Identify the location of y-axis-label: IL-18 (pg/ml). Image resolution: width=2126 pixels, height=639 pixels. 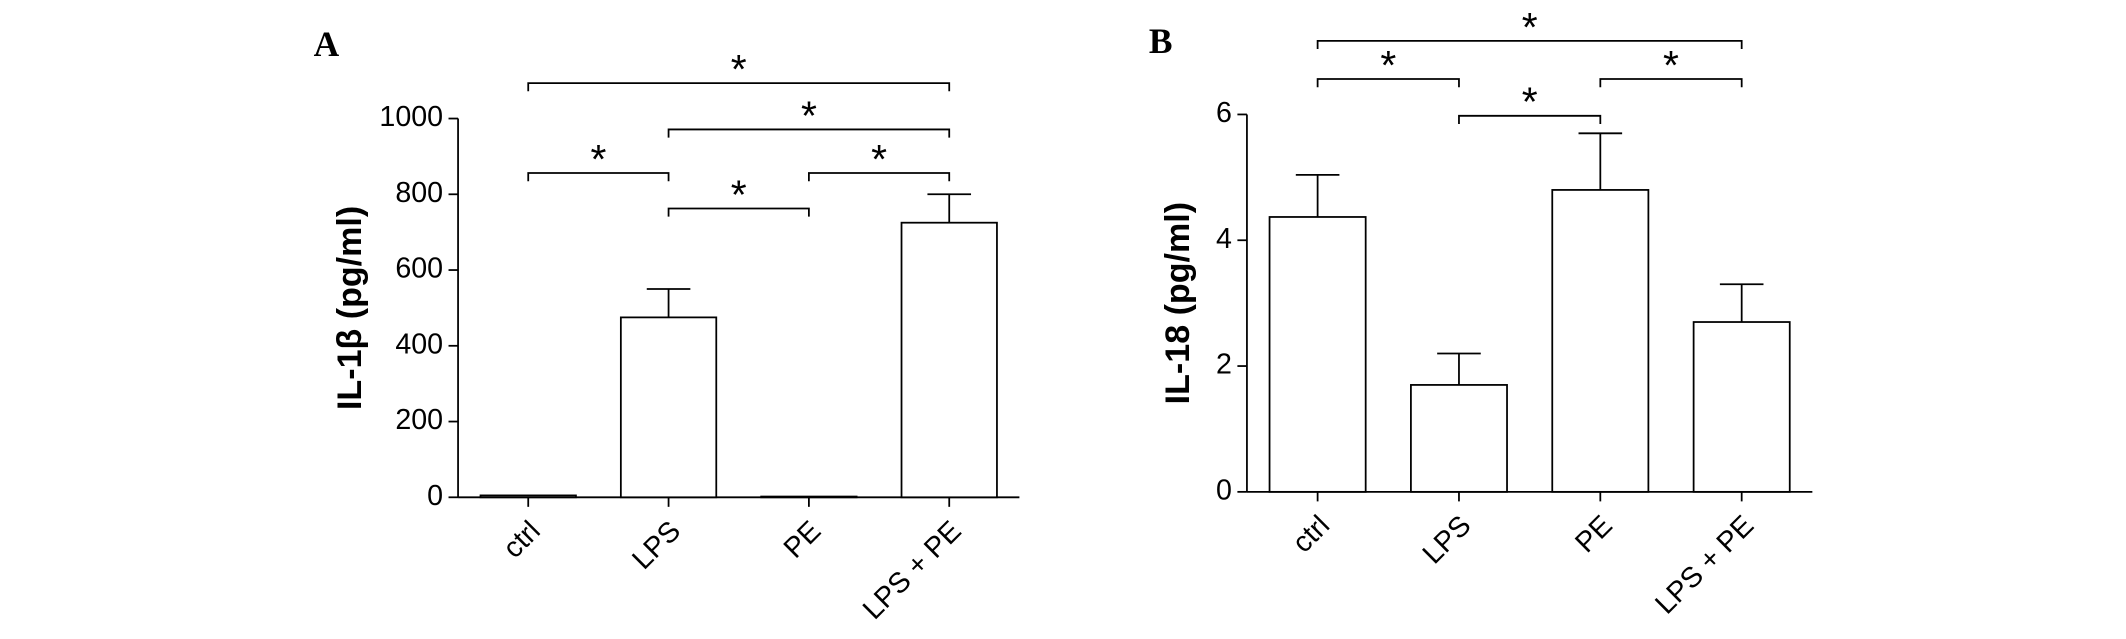
(1178, 303).